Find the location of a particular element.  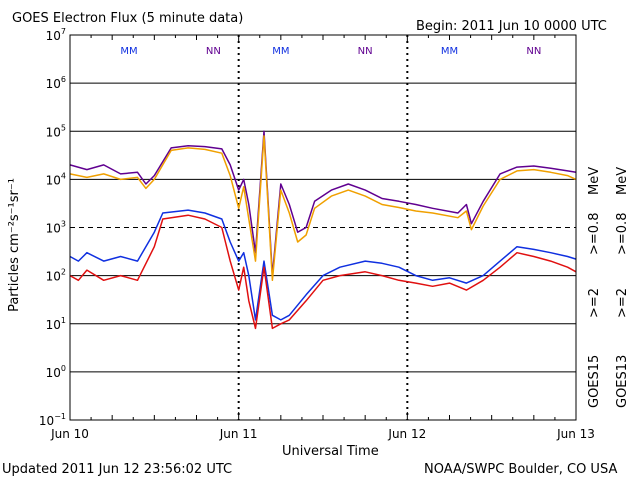

y-tick-labels: 10⁷ 10⁶ 10⁵ 10⁴ 10³ 10² 10¹ 10⁰ 10⁻¹ is located at coordinates (52, 227).